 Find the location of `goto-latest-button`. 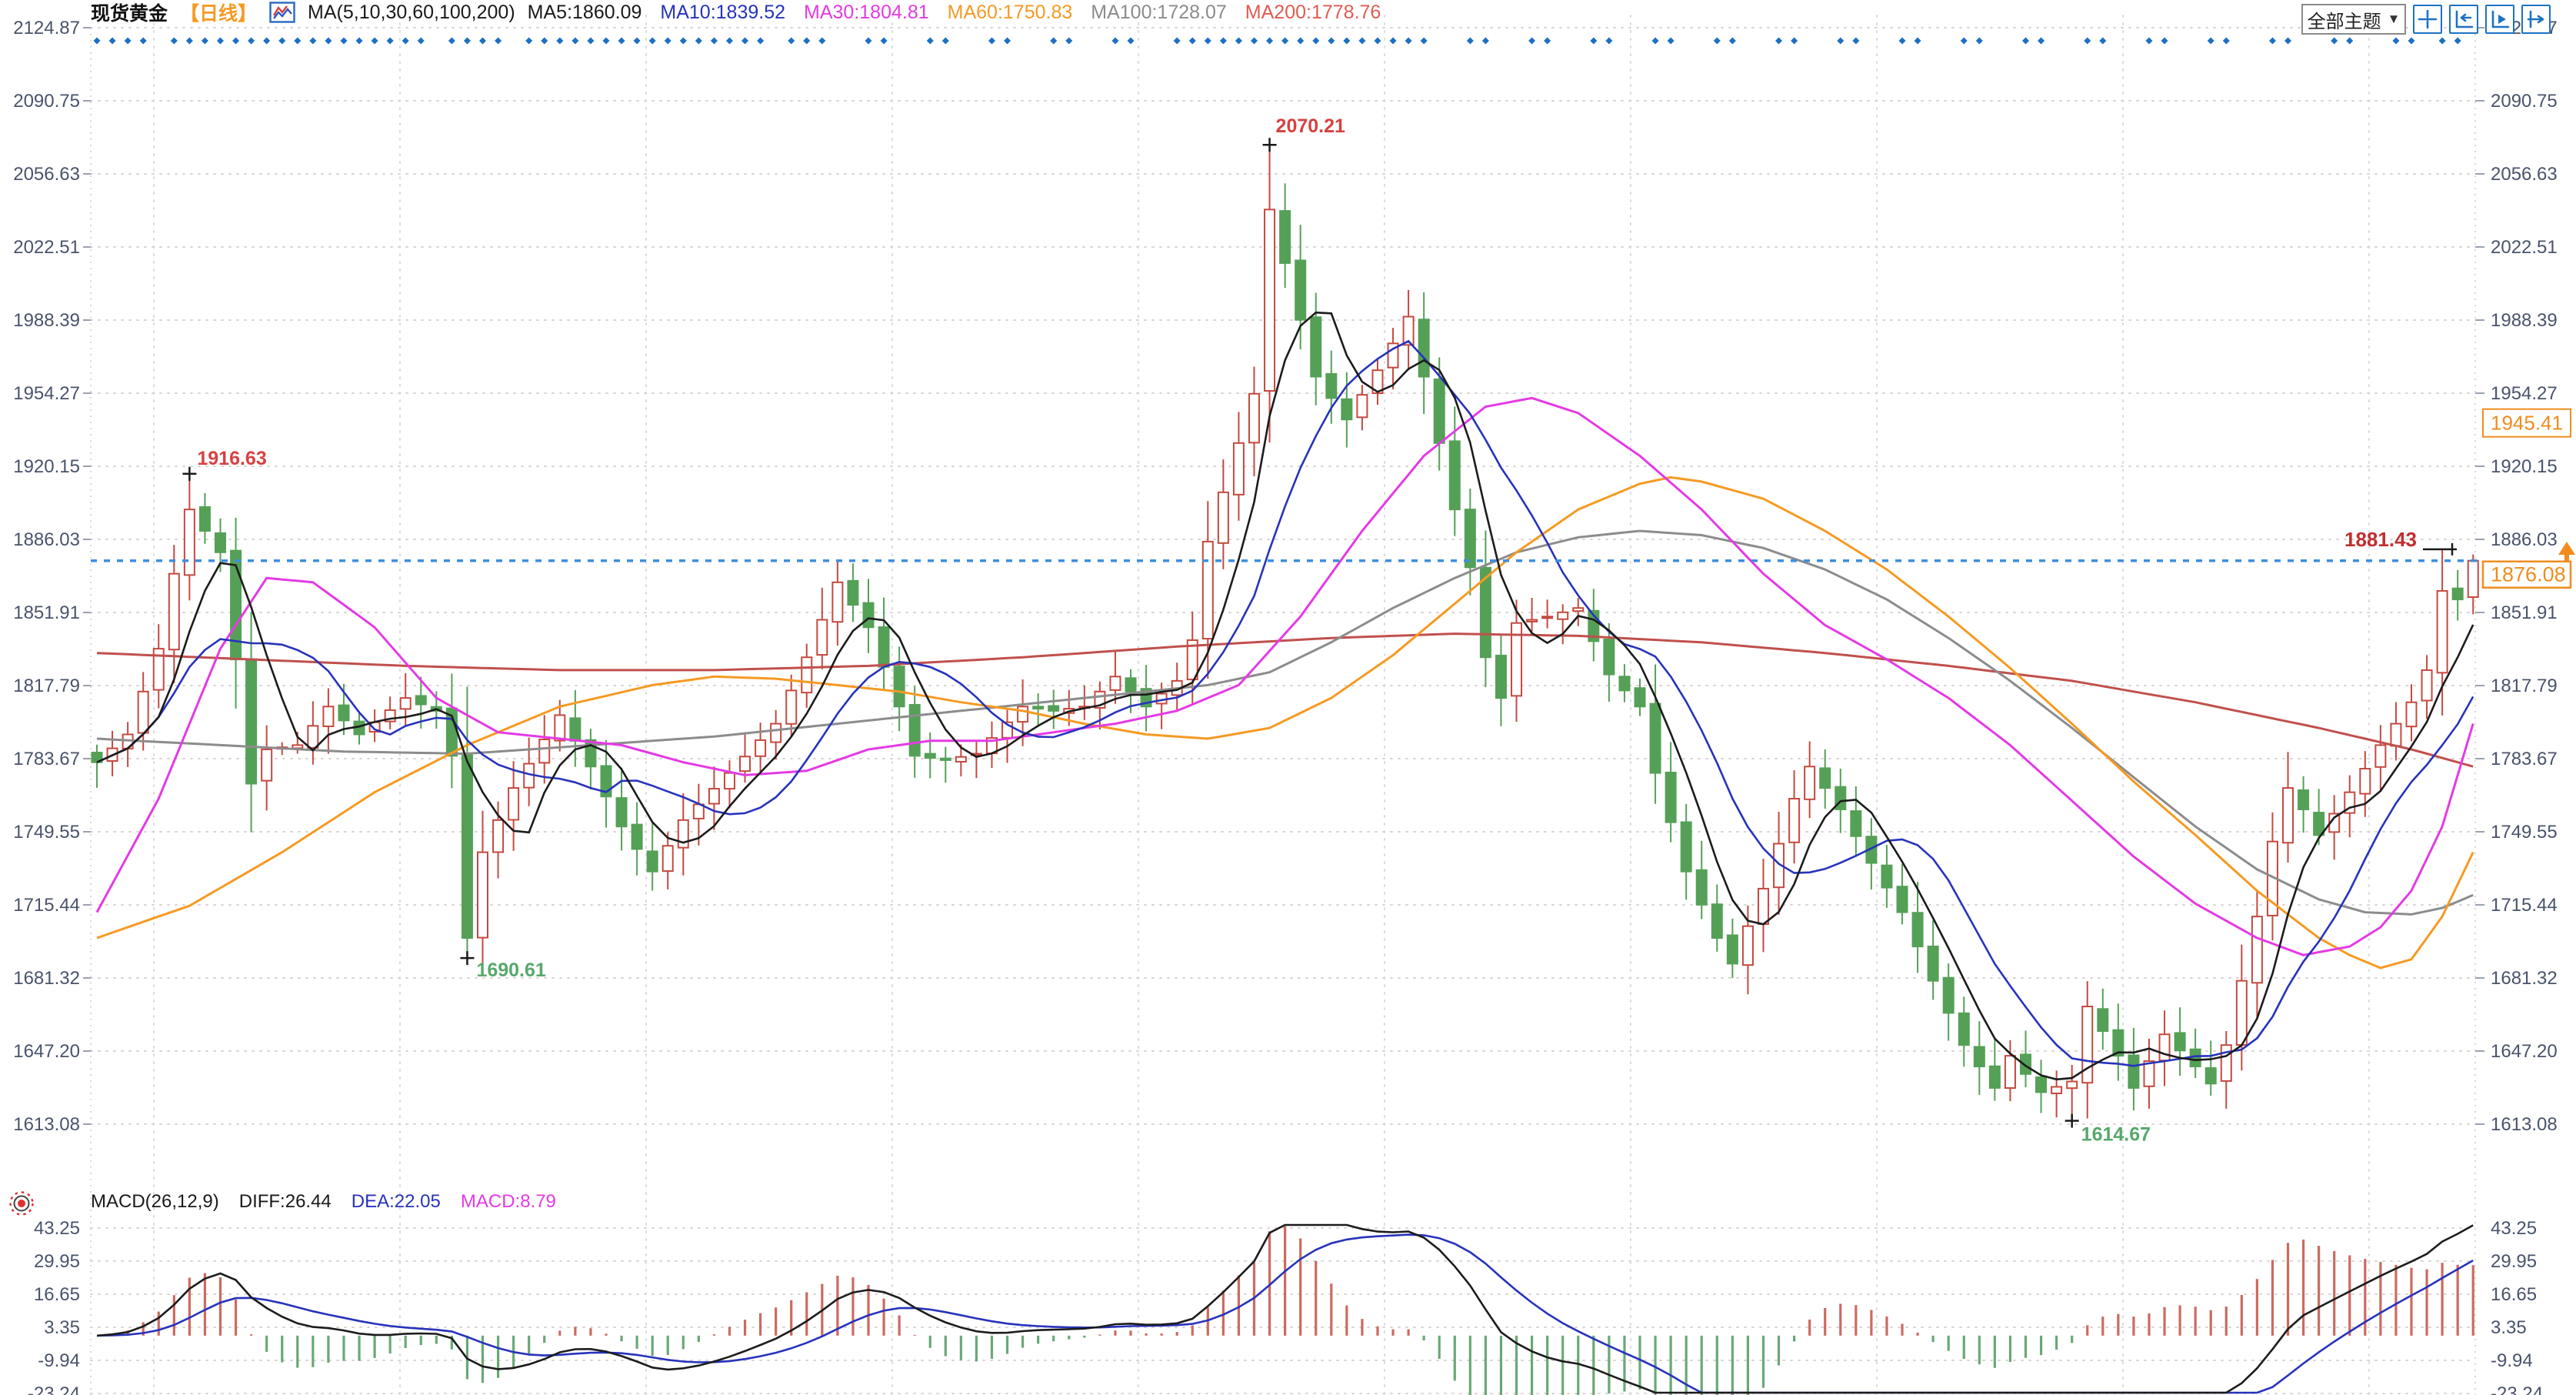

goto-latest-button is located at coordinates (2536, 19).